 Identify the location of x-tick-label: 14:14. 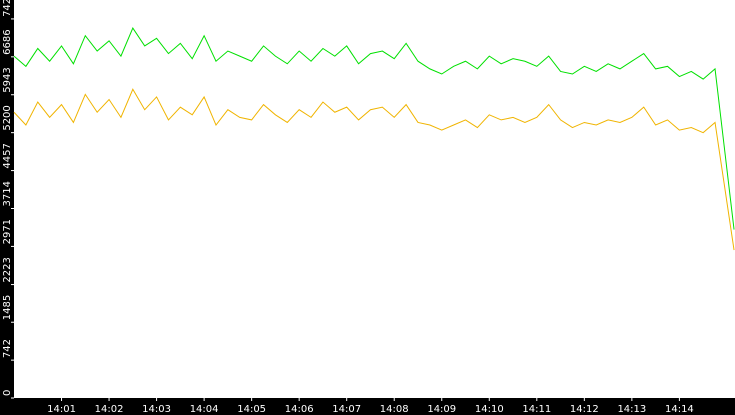
(679, 409).